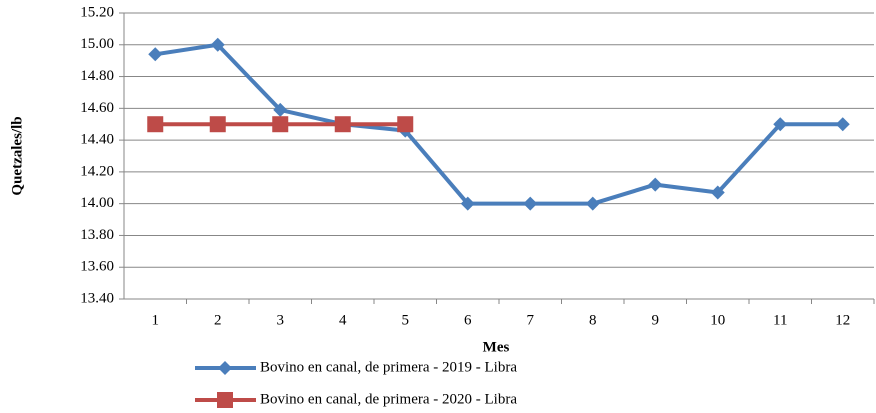 This screenshot has width=876, height=413. Describe the element at coordinates (97, 12) in the screenshot. I see `y-tick-label: 15.20` at that location.